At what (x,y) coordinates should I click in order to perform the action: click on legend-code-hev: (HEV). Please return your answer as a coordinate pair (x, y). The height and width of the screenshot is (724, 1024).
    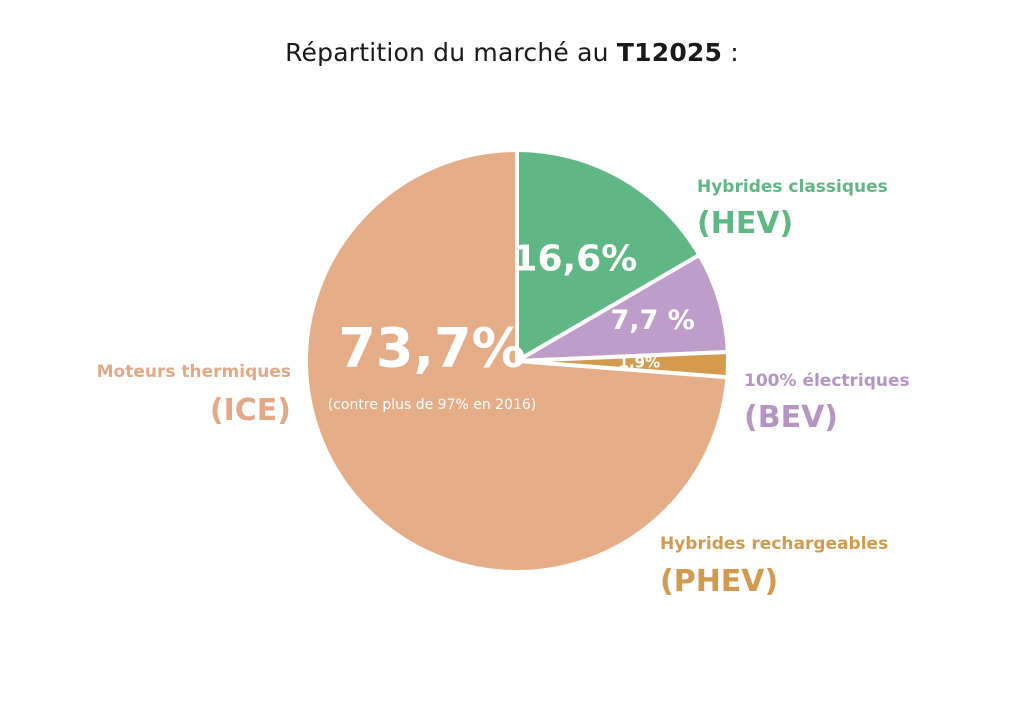
    Looking at the image, I should click on (745, 223).